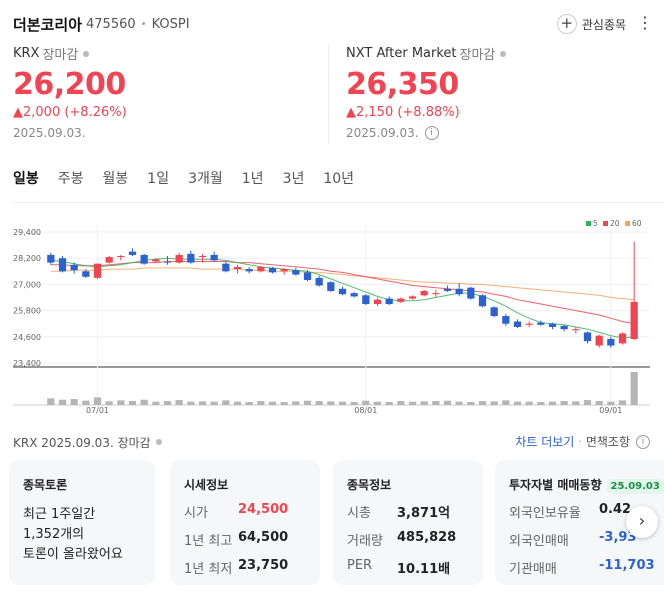 This screenshot has width=664, height=601. I want to click on market-info-row: 1년 최고 64,500, so click(245, 539).